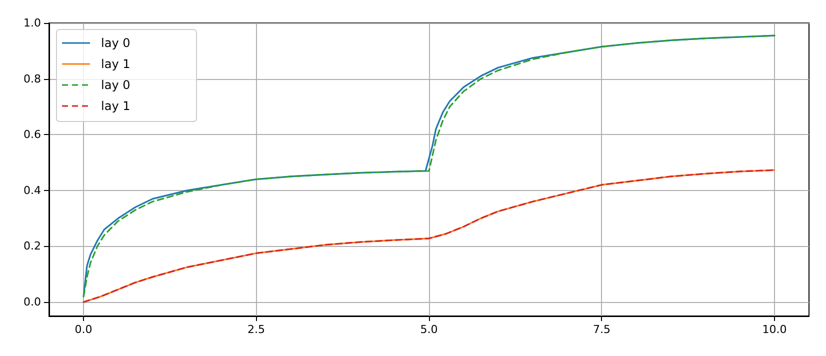 This screenshot has width=826, height=356. What do you see at coordinates (32, 246) in the screenshot?
I see `y-tick-label: 0.2` at bounding box center [32, 246].